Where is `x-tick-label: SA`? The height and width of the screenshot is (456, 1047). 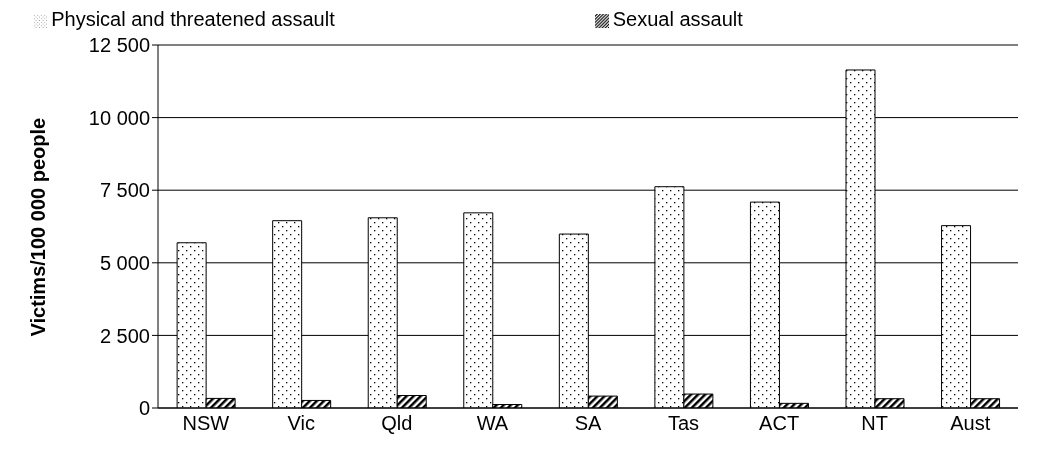
x-tick-label: SA is located at coordinates (588, 423).